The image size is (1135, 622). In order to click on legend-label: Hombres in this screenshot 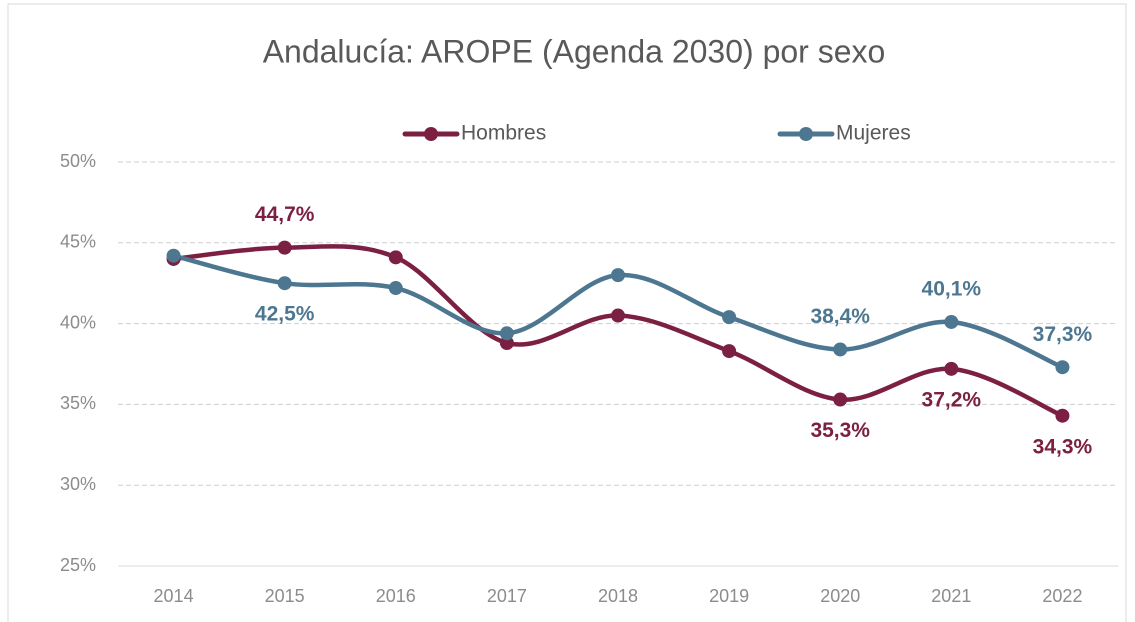, I will do `click(503, 133)`.